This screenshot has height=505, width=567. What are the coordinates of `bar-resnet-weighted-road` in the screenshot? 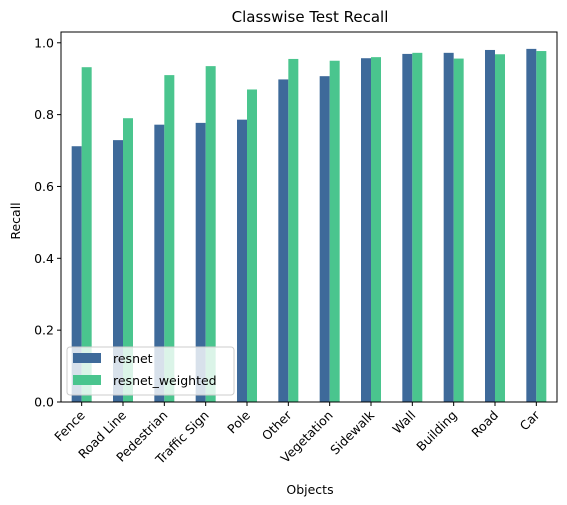 It's located at (500, 228).